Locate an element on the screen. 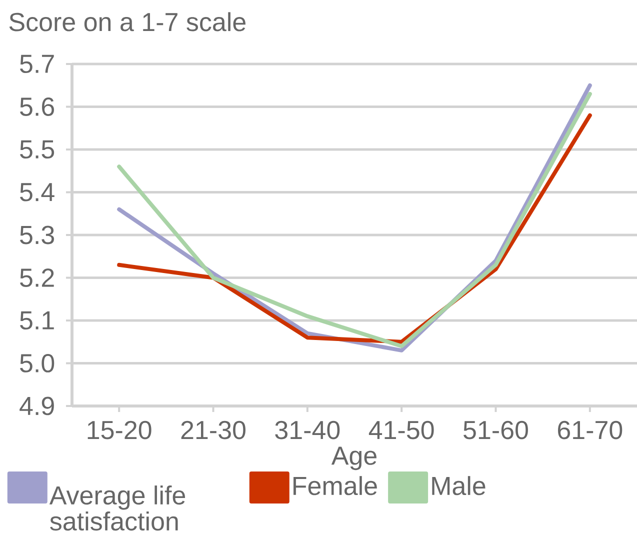 The width and height of the screenshot is (637, 549). y-tick-label: 5.0 is located at coordinates (37, 363).